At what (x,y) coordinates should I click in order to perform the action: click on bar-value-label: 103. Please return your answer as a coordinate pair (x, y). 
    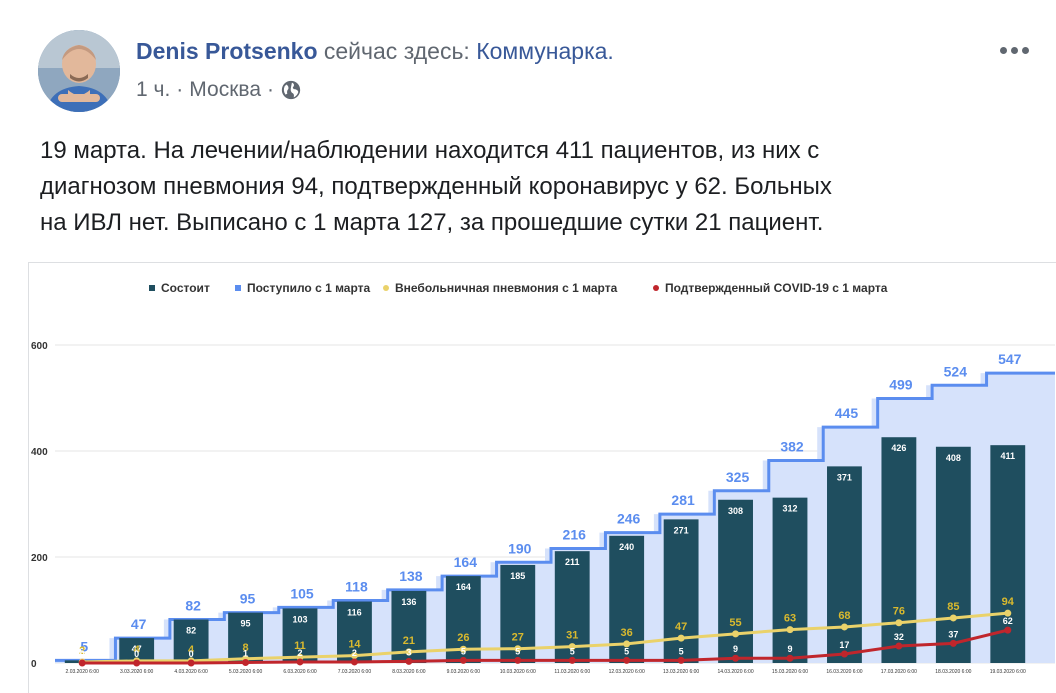
    Looking at the image, I should click on (299, 619).